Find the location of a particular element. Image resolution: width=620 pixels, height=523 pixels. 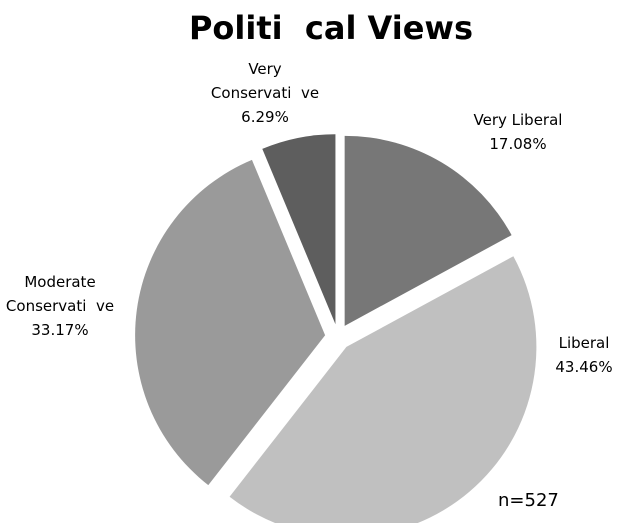

slice-name-line-3-0: Very is located at coordinates (264, 69).